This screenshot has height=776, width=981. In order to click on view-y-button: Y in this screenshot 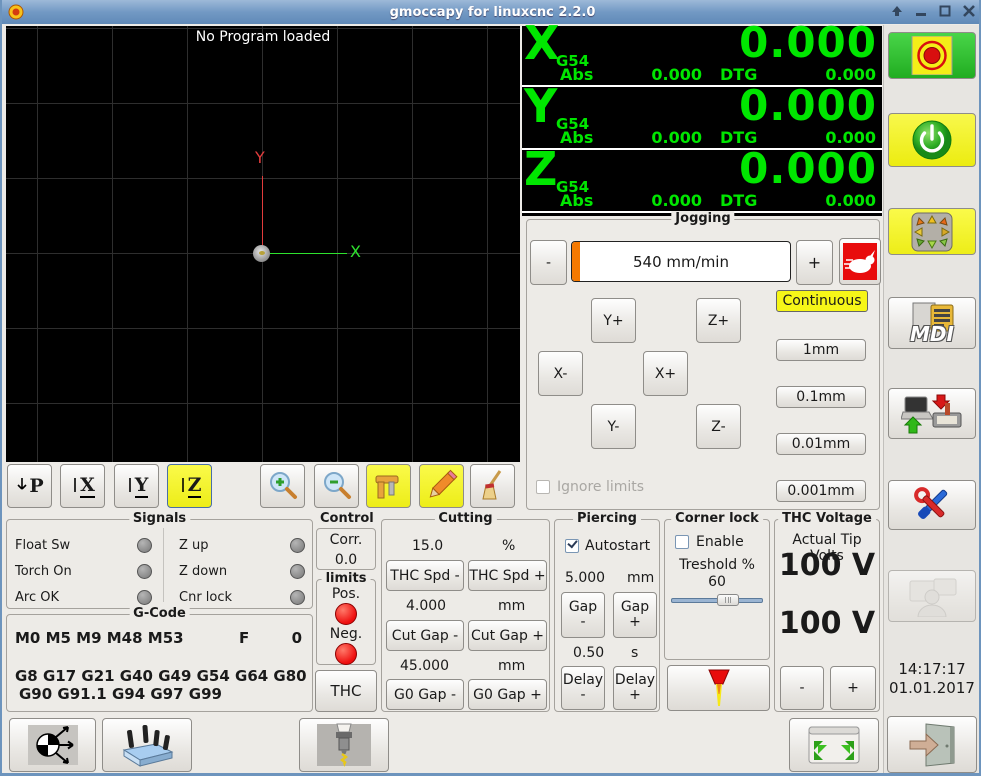, I will do `click(136, 486)`.